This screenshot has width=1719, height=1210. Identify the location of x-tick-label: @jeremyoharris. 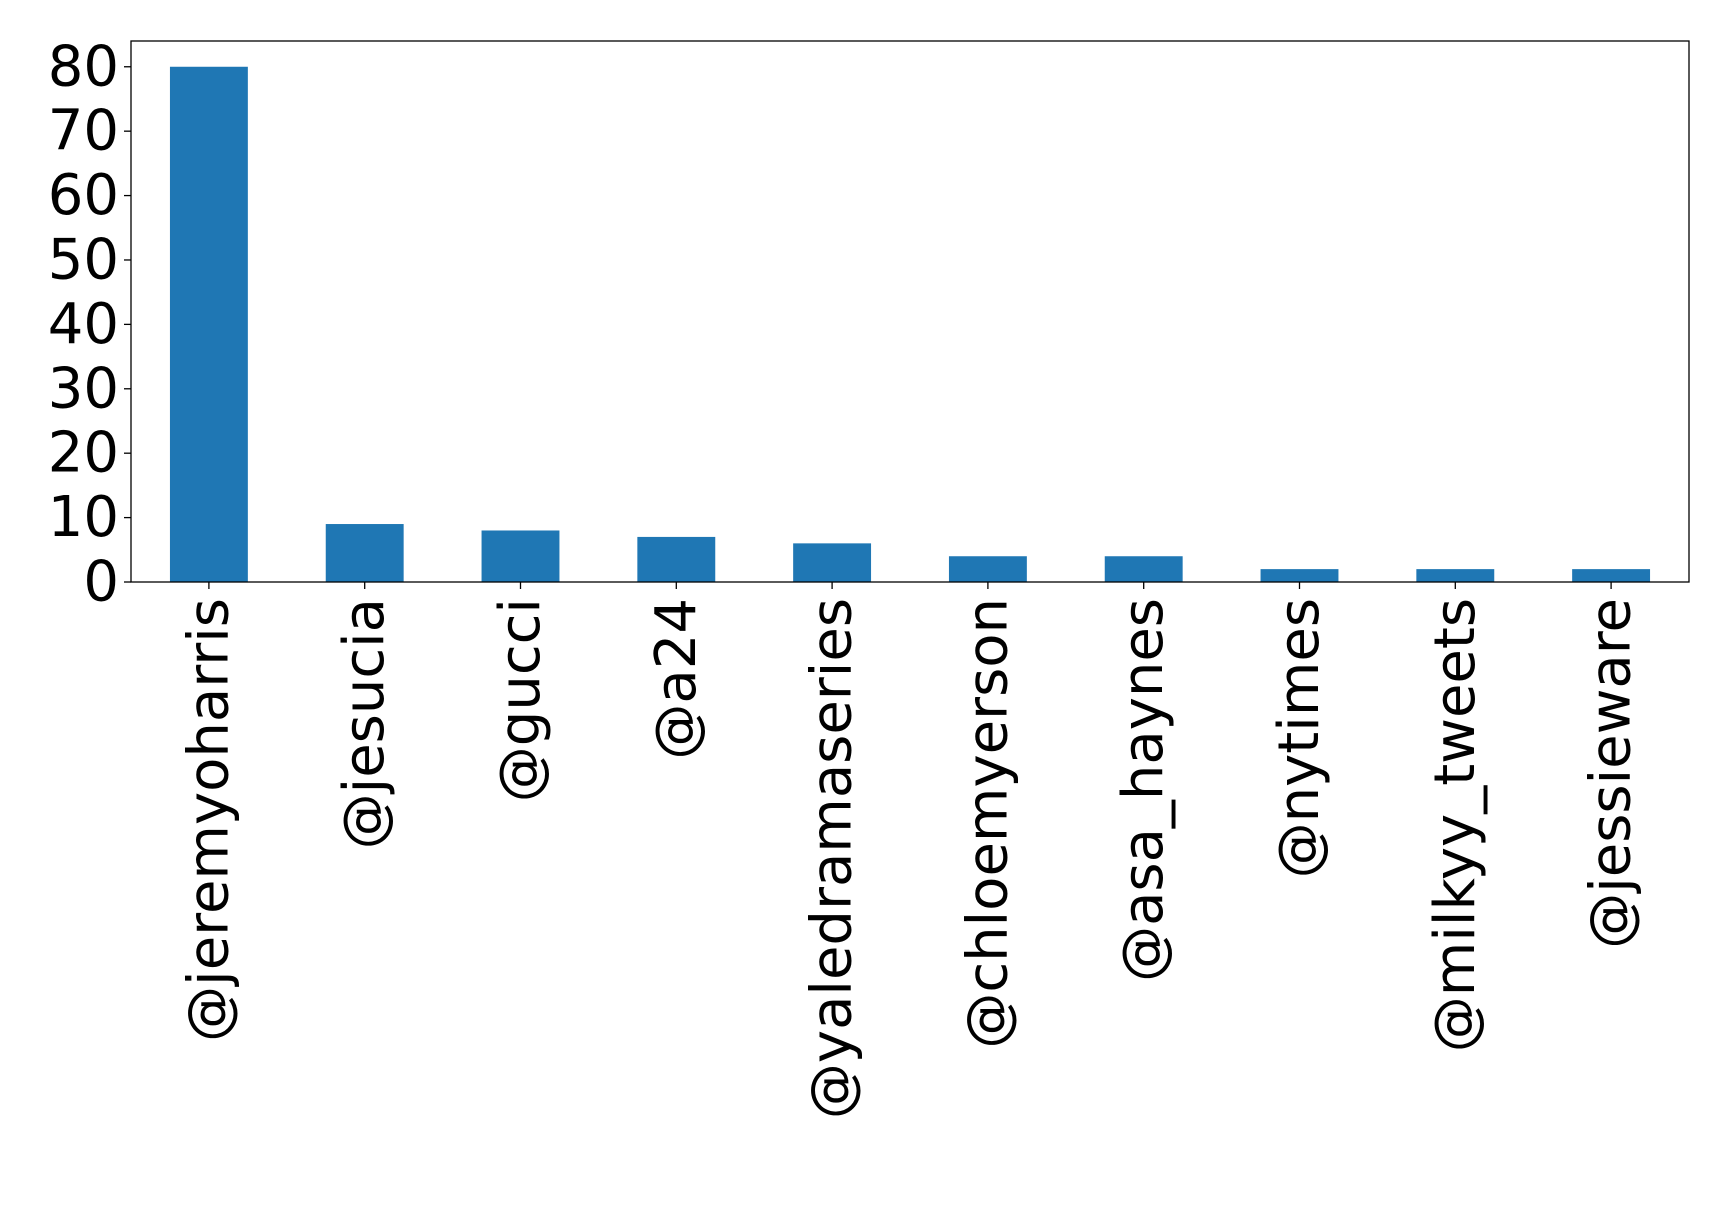
(208, 820).